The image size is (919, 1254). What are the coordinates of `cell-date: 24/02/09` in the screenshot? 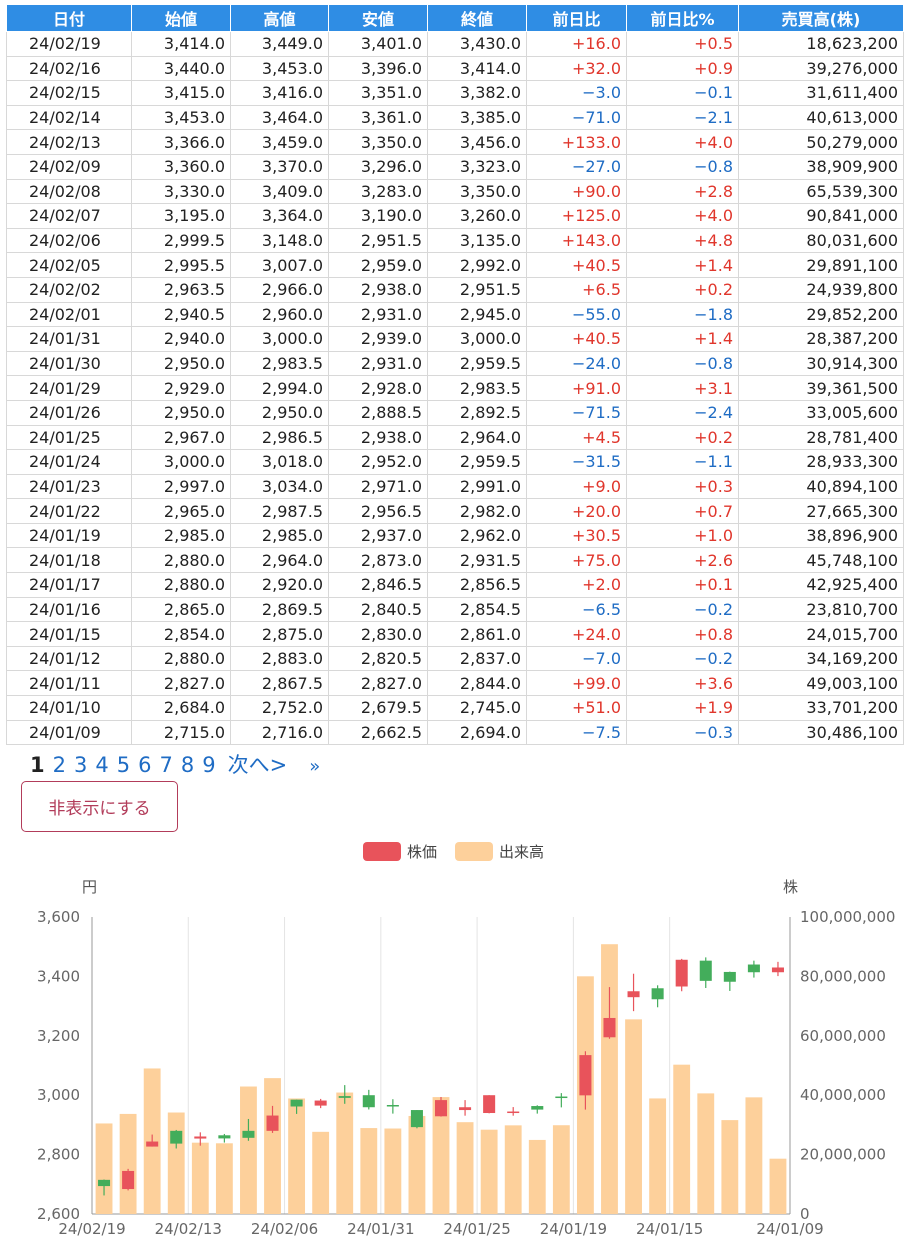 It's located at (69, 166).